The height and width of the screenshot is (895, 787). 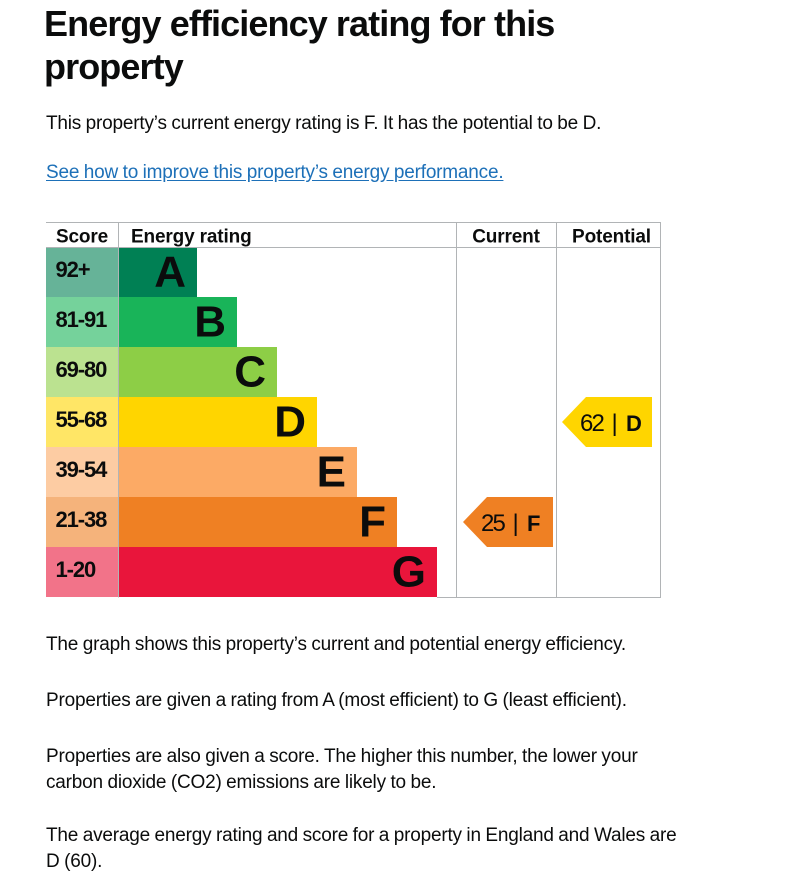 I want to click on score-label-d: 55-68, so click(x=82, y=419).